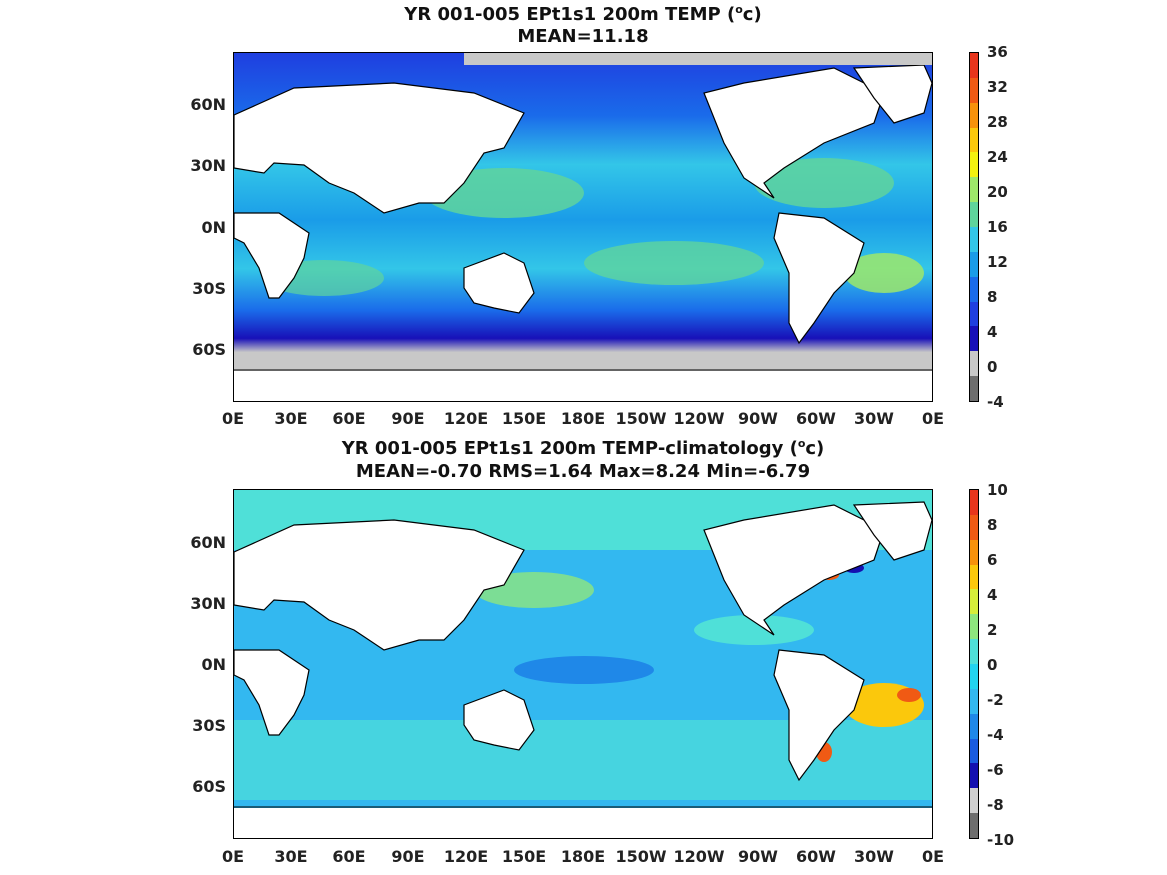  What do you see at coordinates (909, 695) in the screenshot?
I see `bottom-s-atlantic-hot` at bounding box center [909, 695].